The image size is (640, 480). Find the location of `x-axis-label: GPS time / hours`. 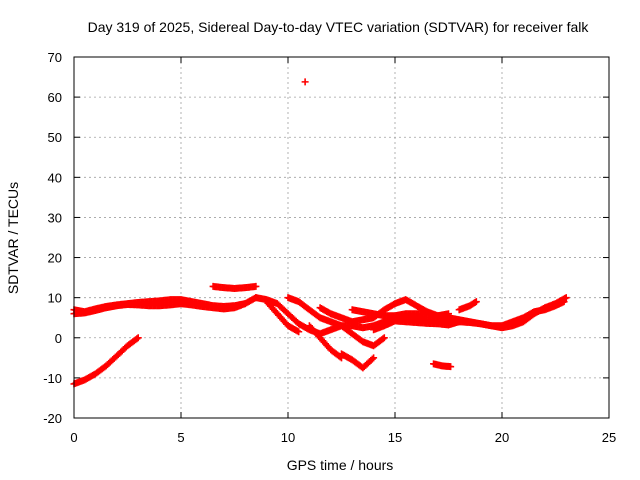

x-axis-label: GPS time / hours is located at coordinates (340, 465).